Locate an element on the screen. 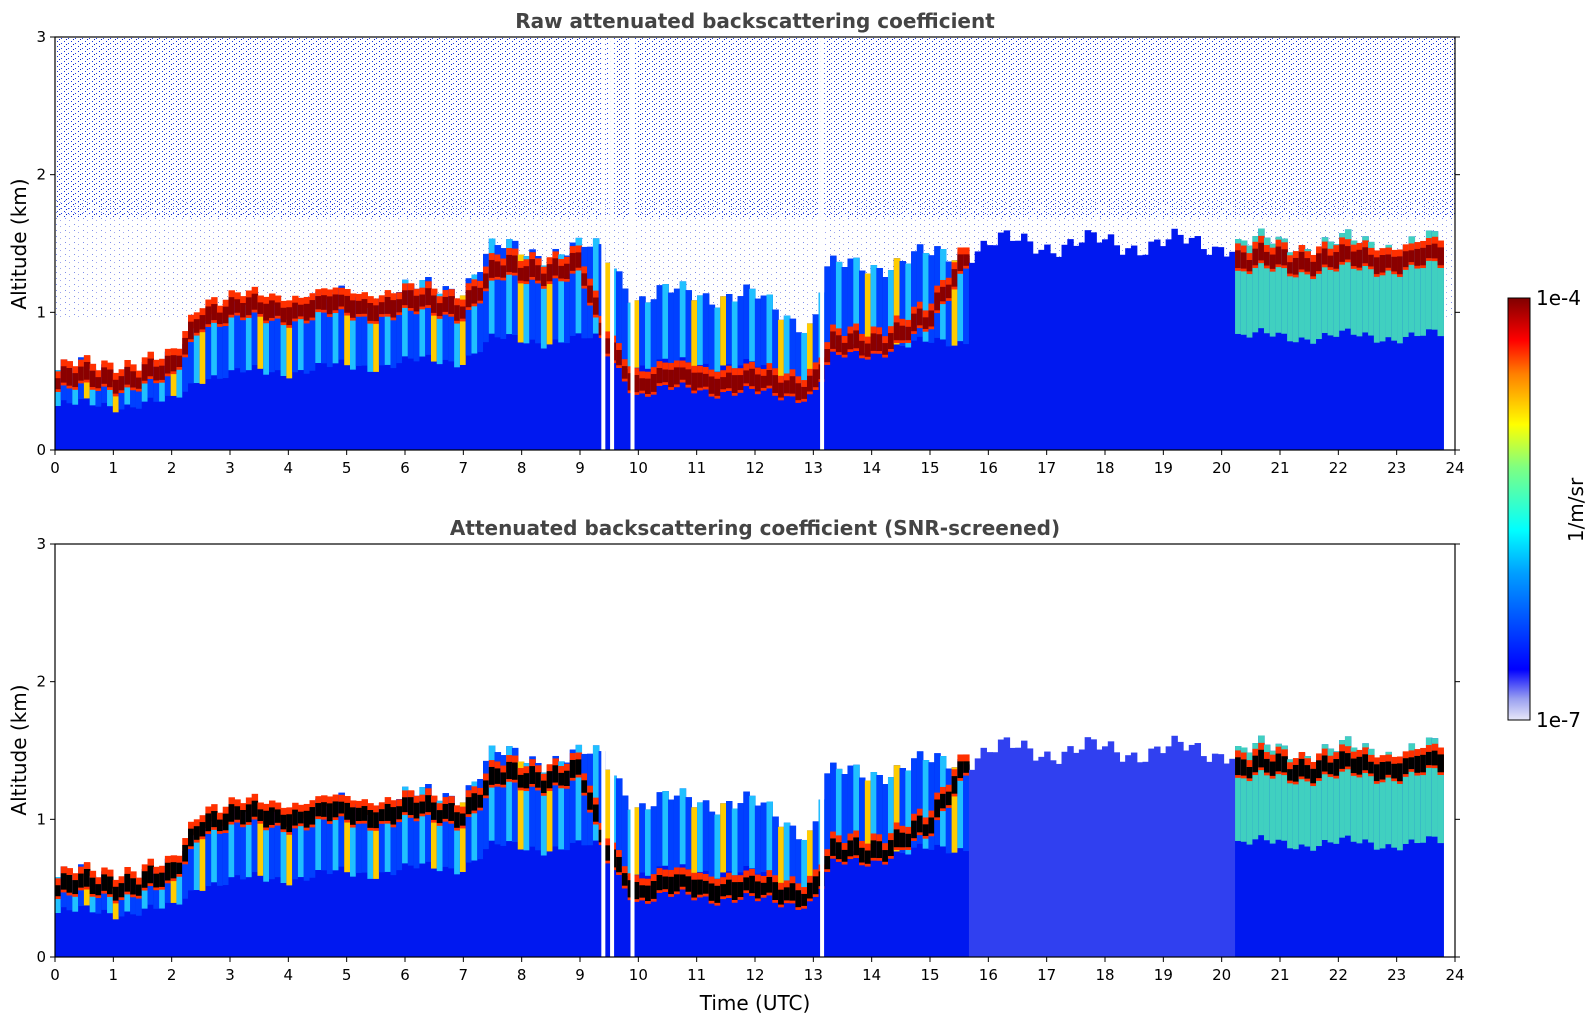 Image resolution: width=1595 pixels, height=1020 pixels. y-tick-label: 1 is located at coordinates (41, 819).